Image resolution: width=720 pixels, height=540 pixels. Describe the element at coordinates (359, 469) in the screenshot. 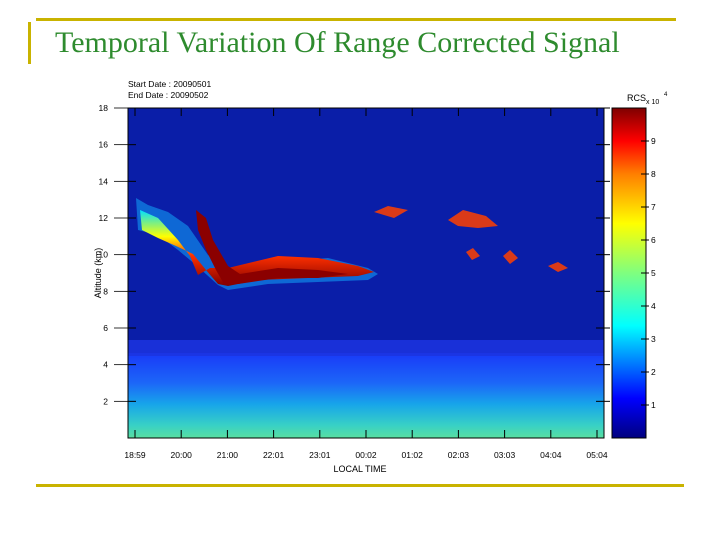

I see `x-axis-label: LOCAL TIME` at that location.